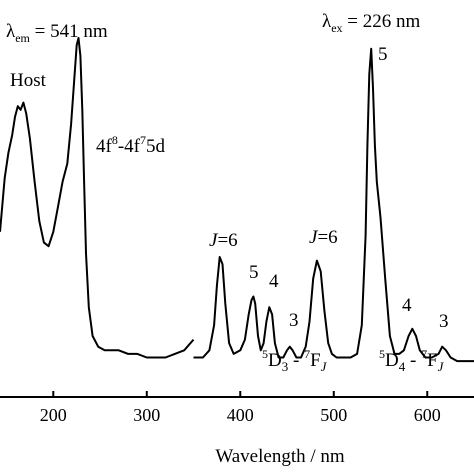 The image size is (474, 474). Describe the element at coordinates (223, 240) in the screenshot. I see `j6-label-left: J=6` at that location.